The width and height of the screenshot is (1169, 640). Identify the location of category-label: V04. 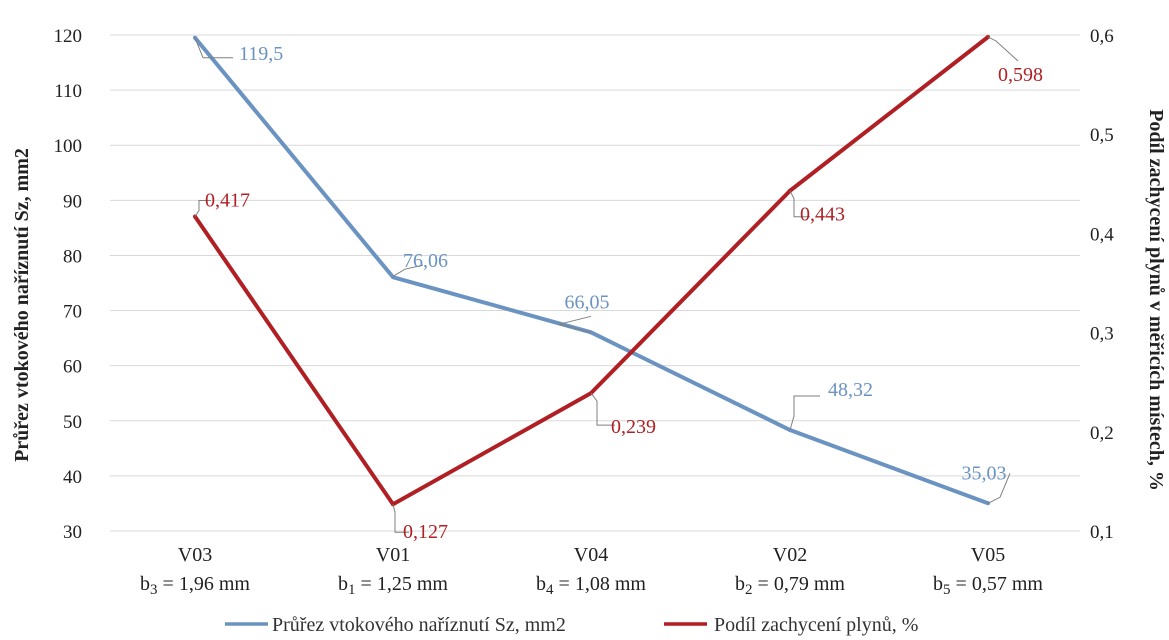
(591, 555).